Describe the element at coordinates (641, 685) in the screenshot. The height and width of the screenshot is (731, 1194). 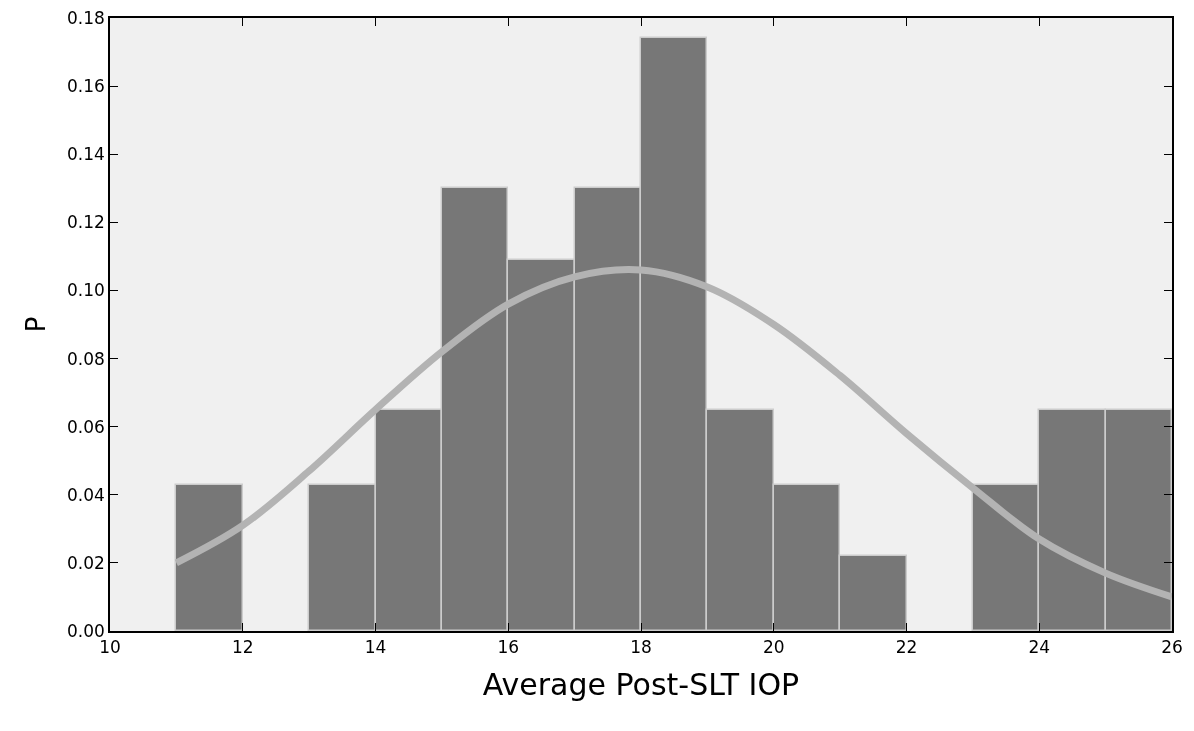
I see `x-axis-title: Average Post-SLT IOP` at that location.